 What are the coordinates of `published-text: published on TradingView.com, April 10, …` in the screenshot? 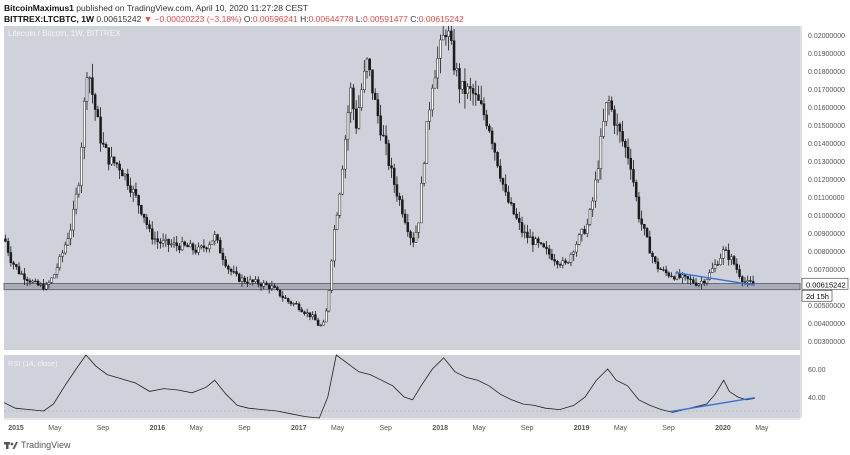 It's located at (192, 8).